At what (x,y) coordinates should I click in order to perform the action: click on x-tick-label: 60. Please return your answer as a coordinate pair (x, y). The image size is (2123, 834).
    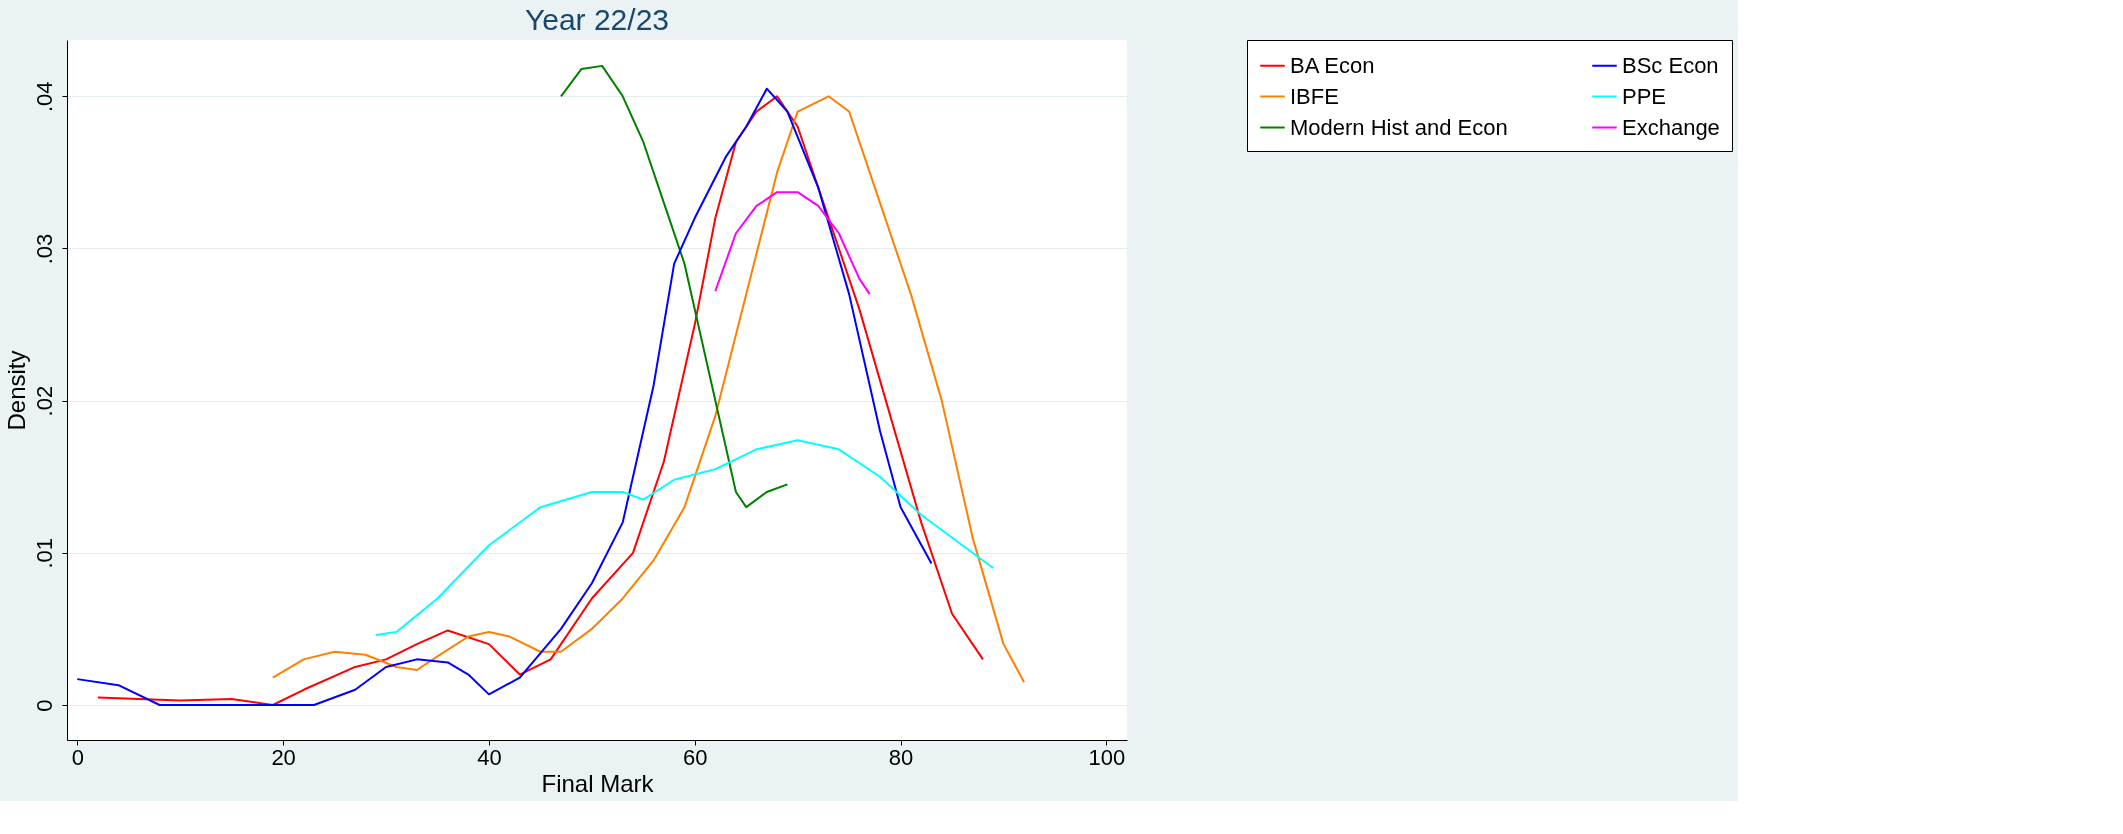
    Looking at the image, I should click on (695, 757).